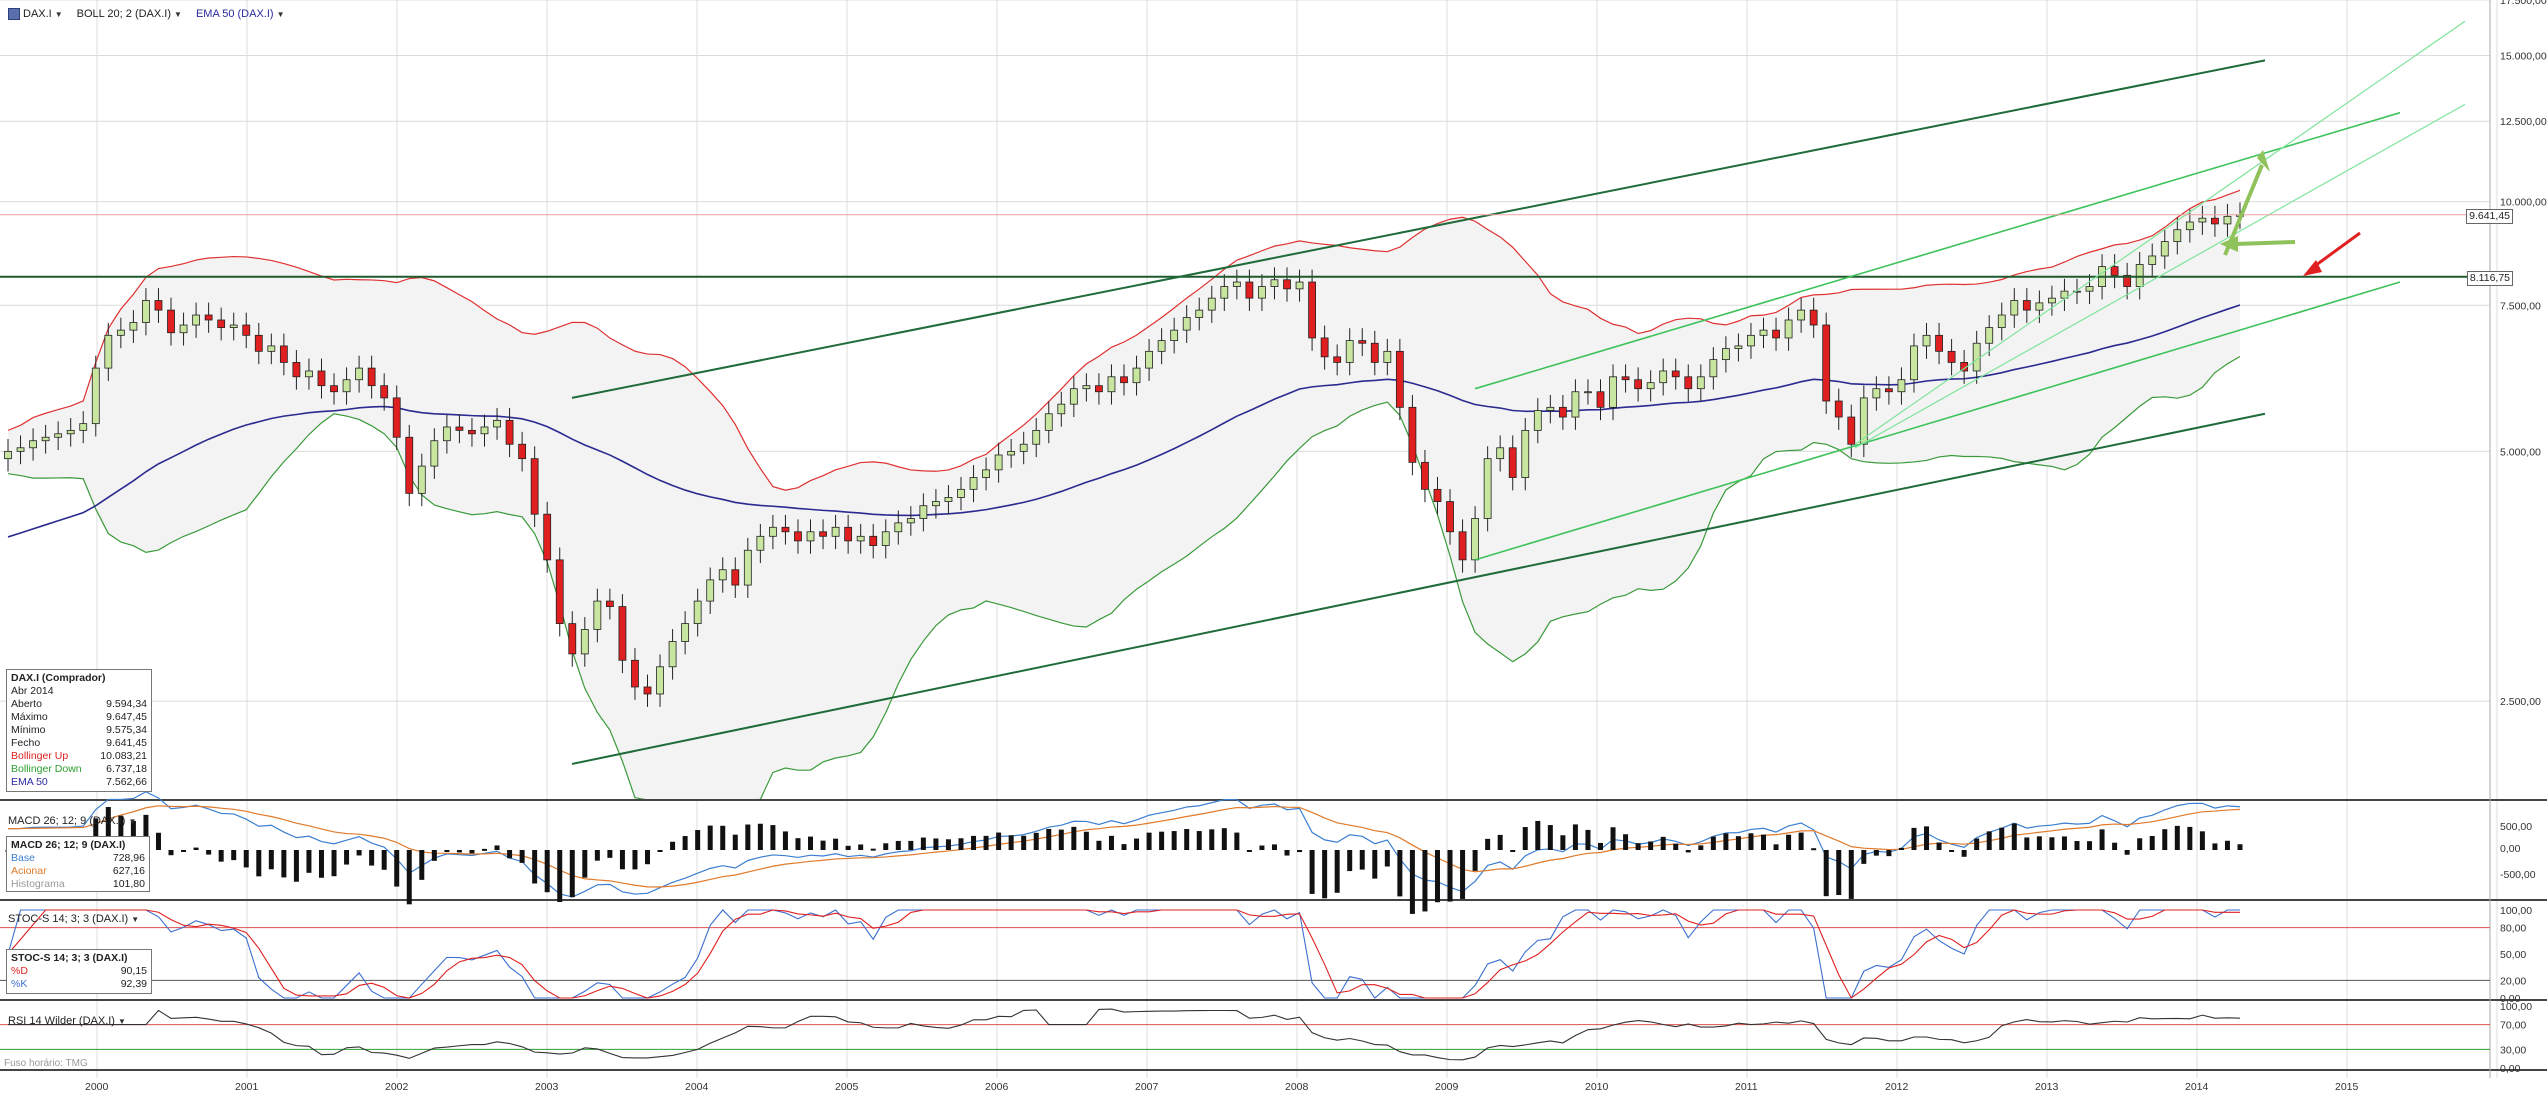  I want to click on x-year-label: 2014, so click(2197, 1087).